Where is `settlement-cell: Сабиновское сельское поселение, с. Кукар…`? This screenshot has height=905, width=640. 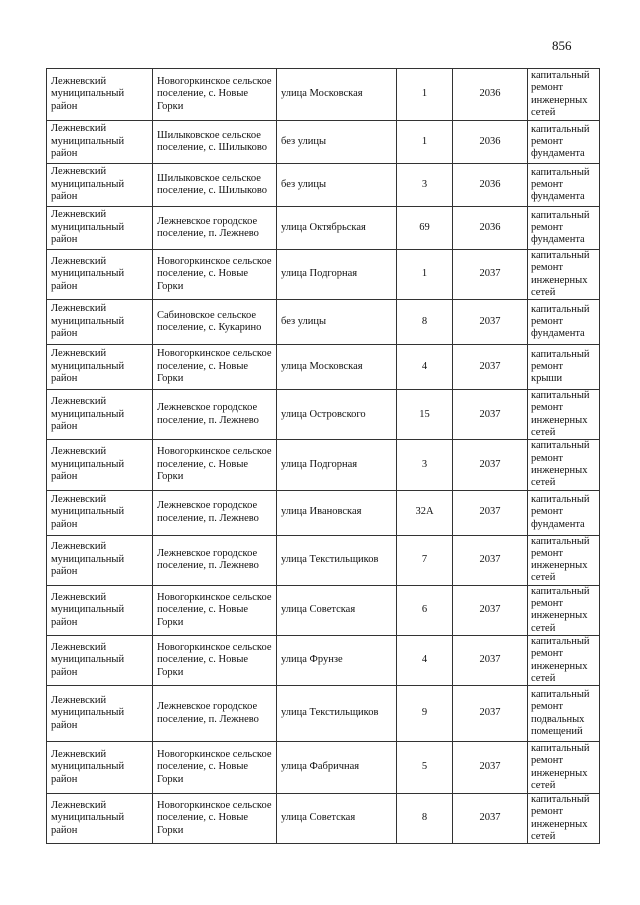 settlement-cell: Сабиновское сельское поселение, с. Кукар… is located at coordinates (214, 322).